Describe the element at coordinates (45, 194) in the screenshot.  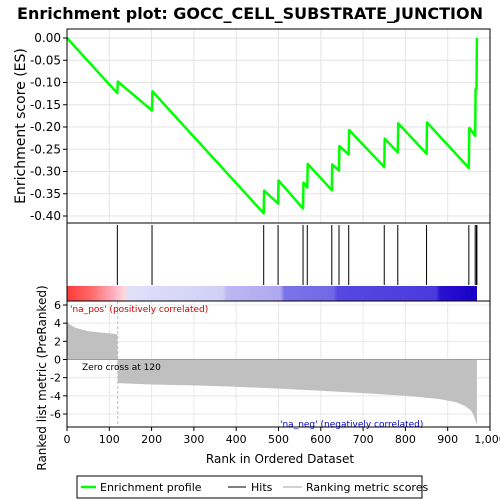
I see `es-y-tick-label: -0.35` at that location.